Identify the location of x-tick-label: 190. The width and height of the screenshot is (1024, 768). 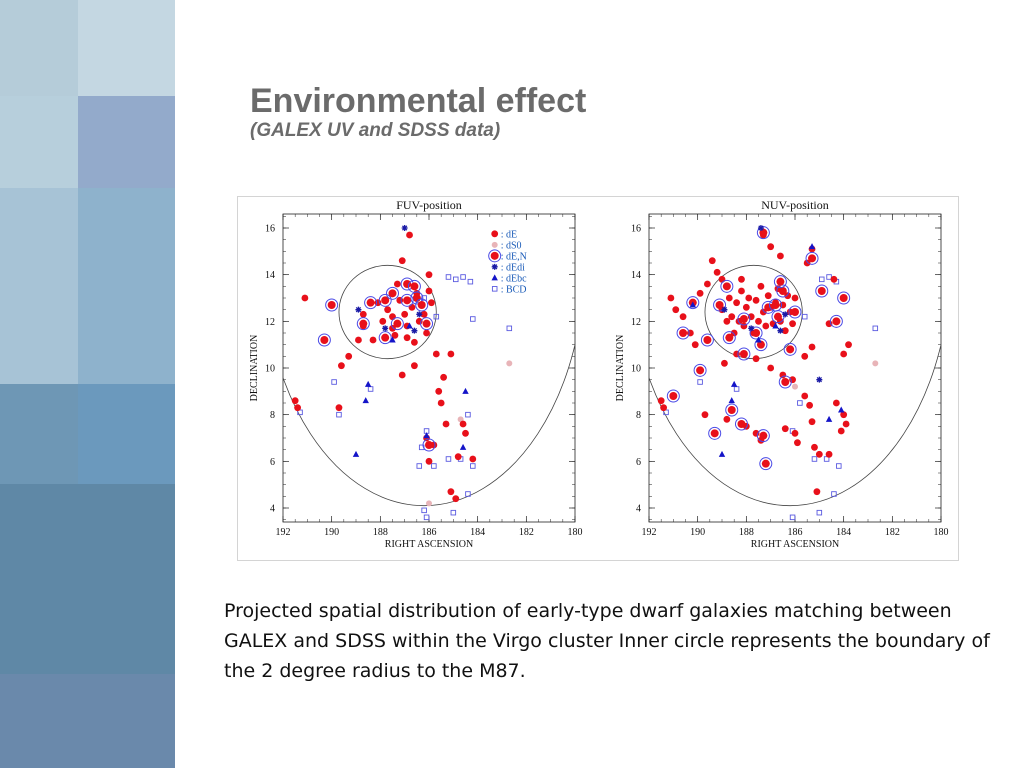
(697, 532).